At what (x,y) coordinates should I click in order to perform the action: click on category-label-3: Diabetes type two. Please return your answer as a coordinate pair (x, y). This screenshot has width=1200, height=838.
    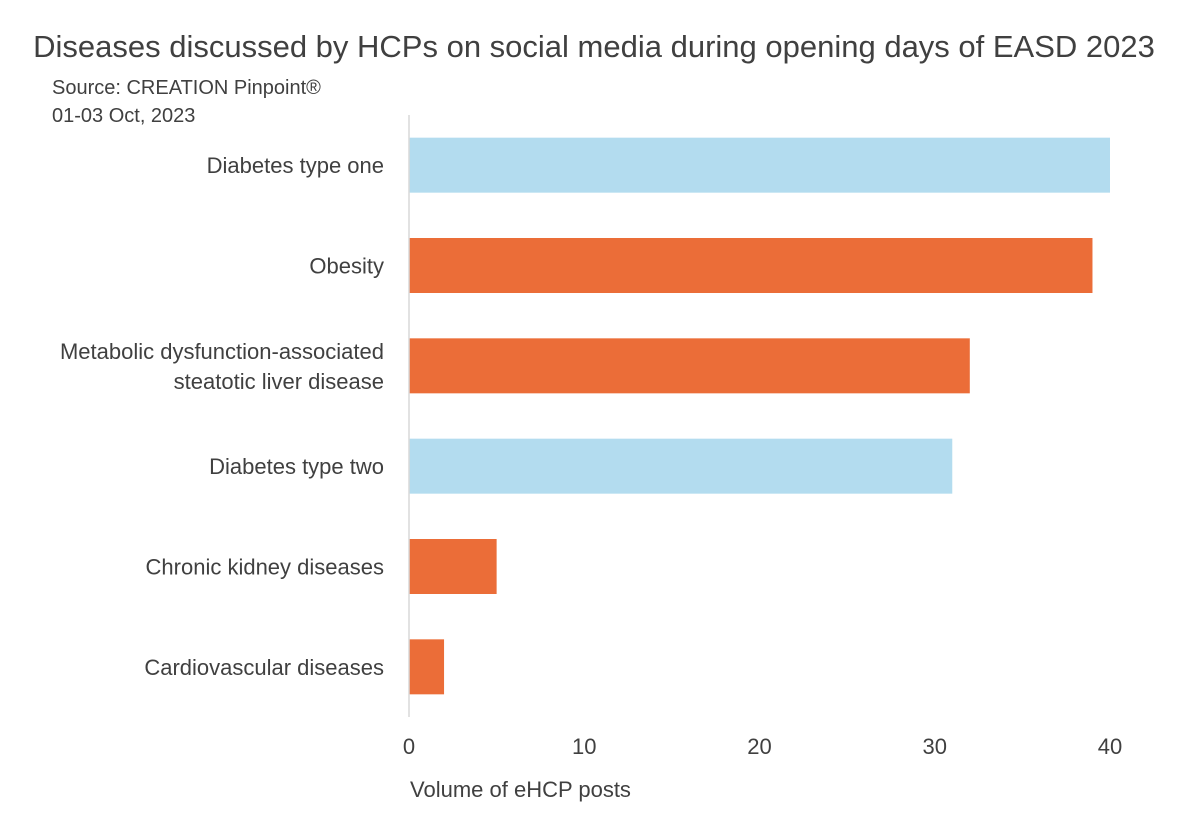
    Looking at the image, I should click on (296, 466).